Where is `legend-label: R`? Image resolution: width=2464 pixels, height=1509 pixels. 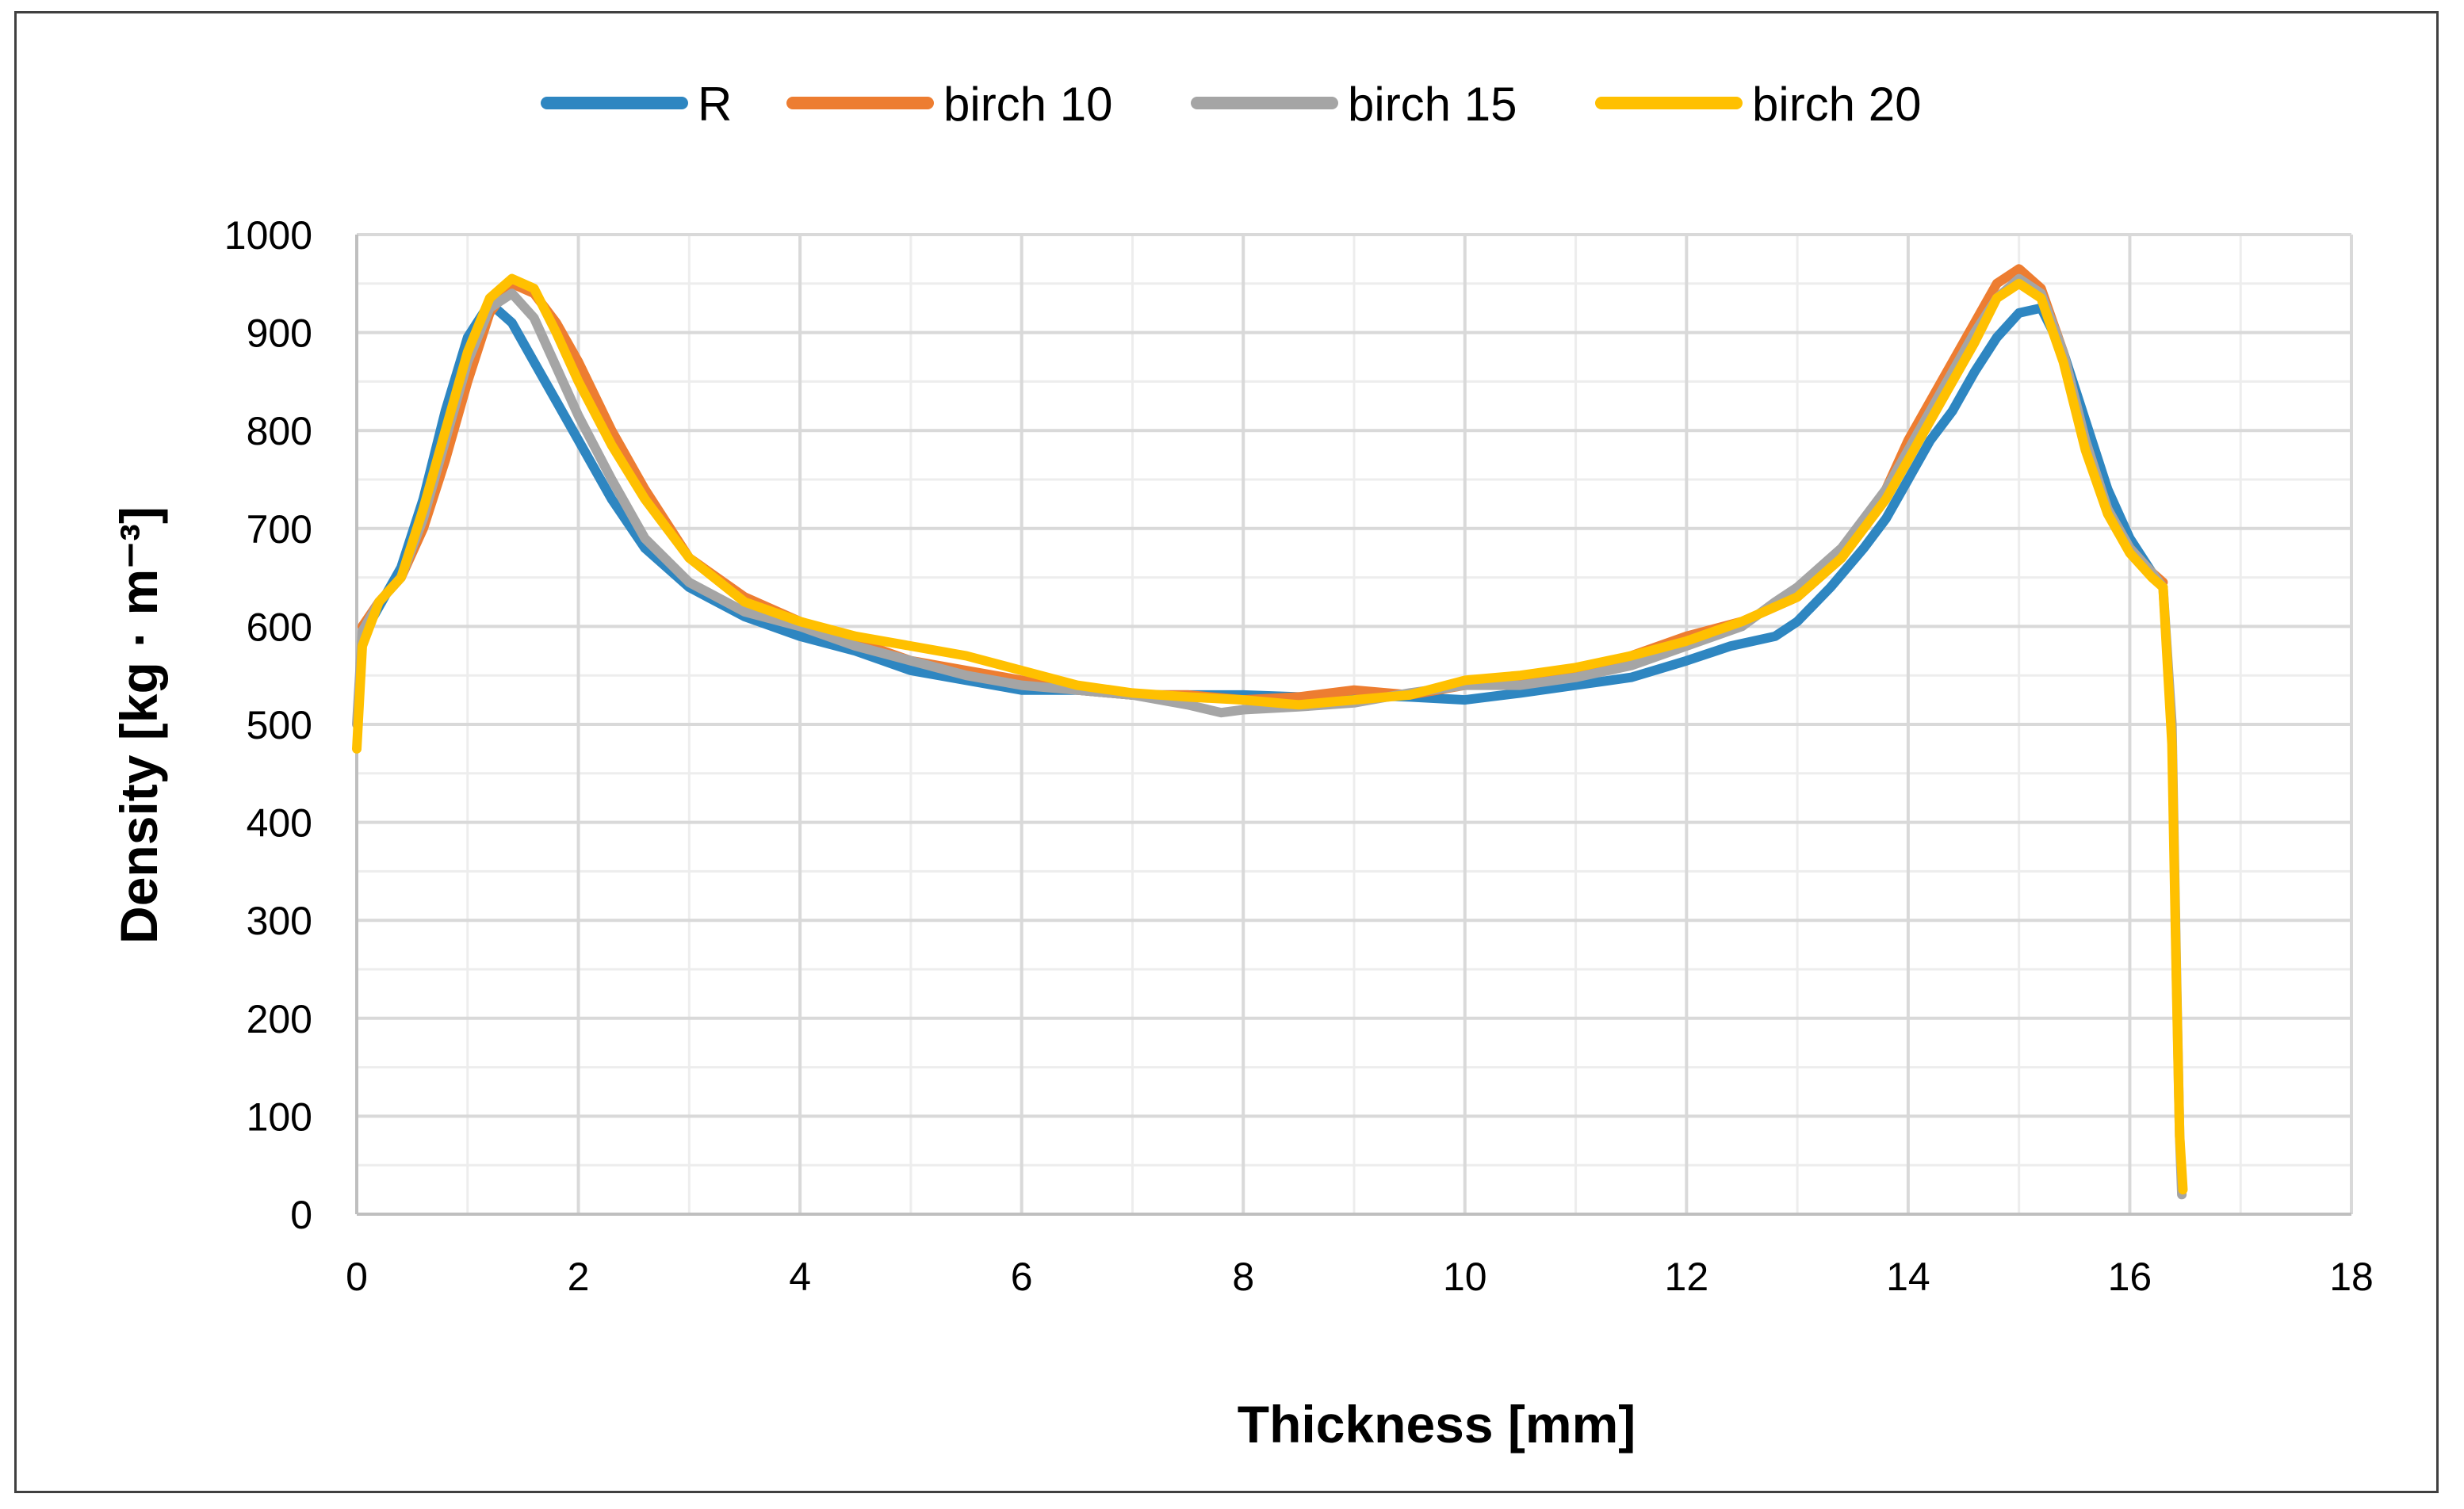
legend-label: R is located at coordinates (715, 104).